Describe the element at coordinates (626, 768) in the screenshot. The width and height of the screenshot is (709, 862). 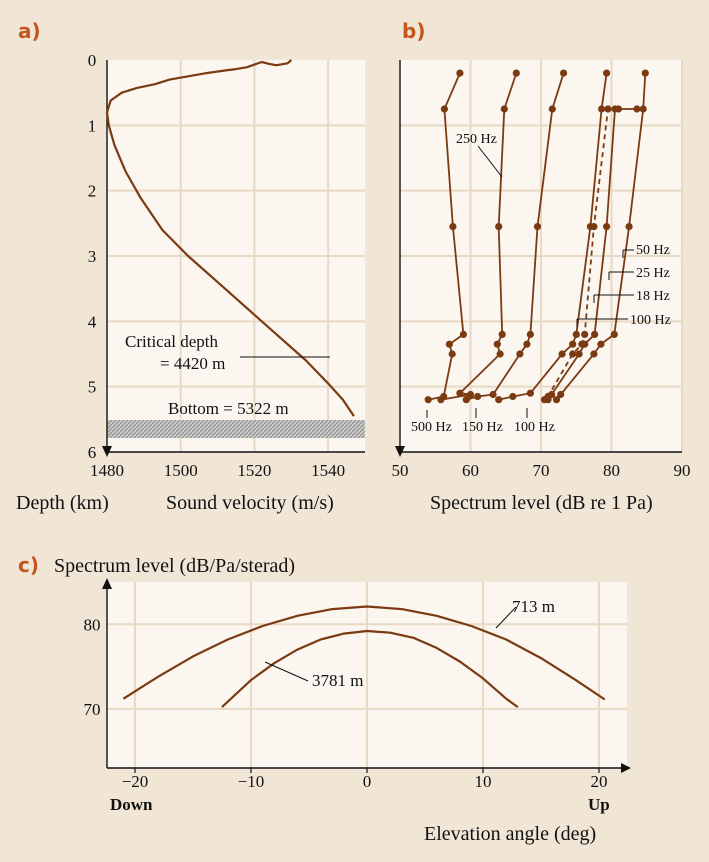
I see `panel-c-x-arrow-icon` at that location.